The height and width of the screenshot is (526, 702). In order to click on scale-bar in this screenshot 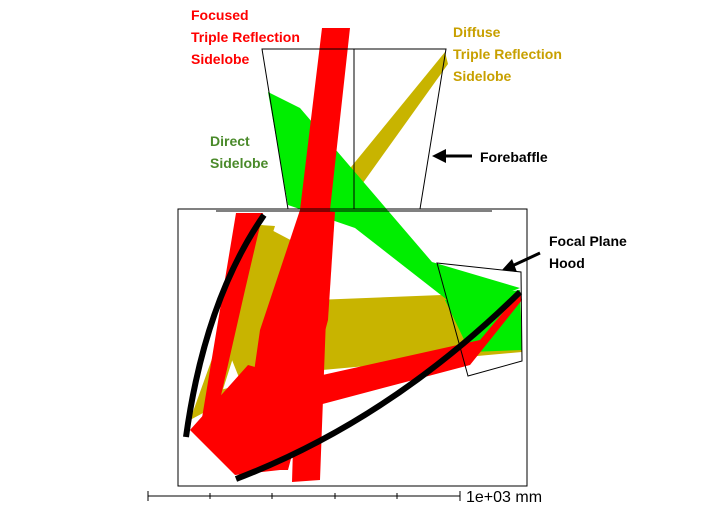, I will do `click(304, 496)`.